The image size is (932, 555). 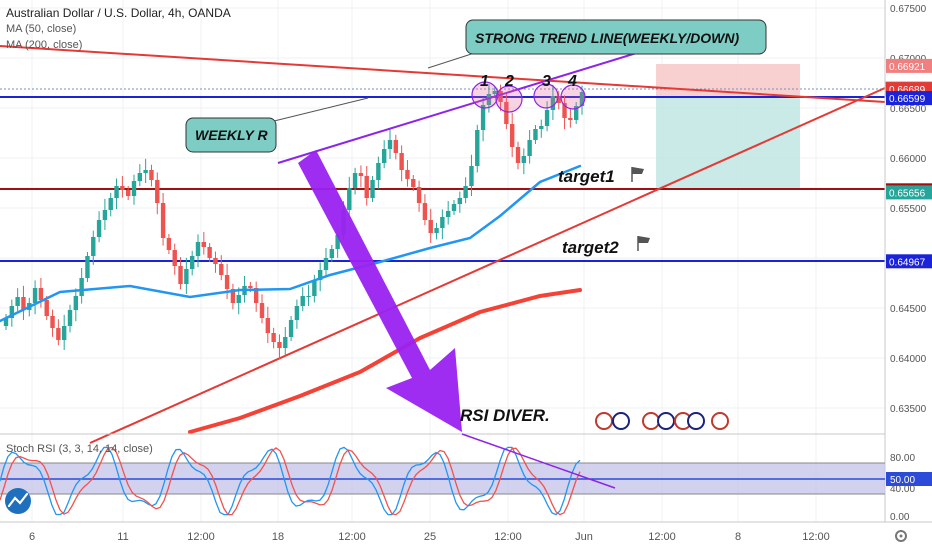 I want to click on callout-strong-box, so click(x=616, y=37).